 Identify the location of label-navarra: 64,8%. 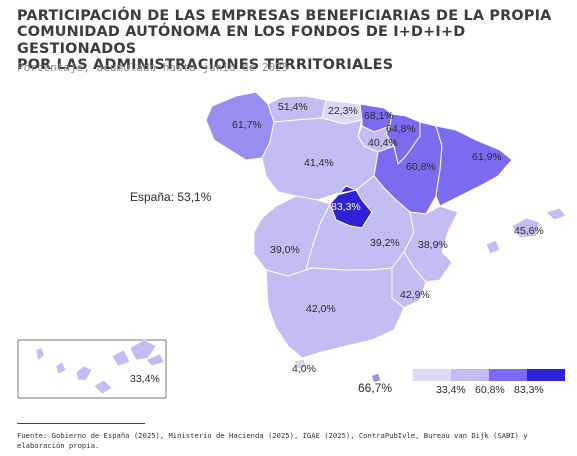
(401, 129).